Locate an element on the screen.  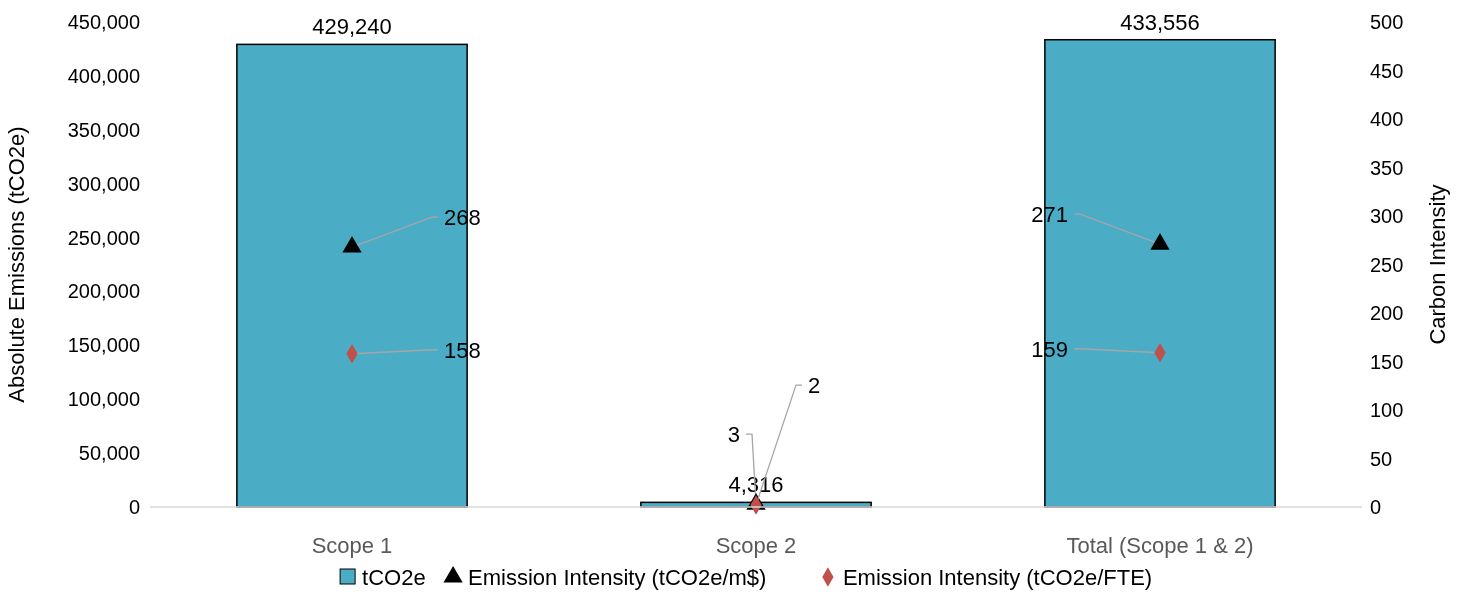
y2-tick-label: 450 is located at coordinates (1387, 70).